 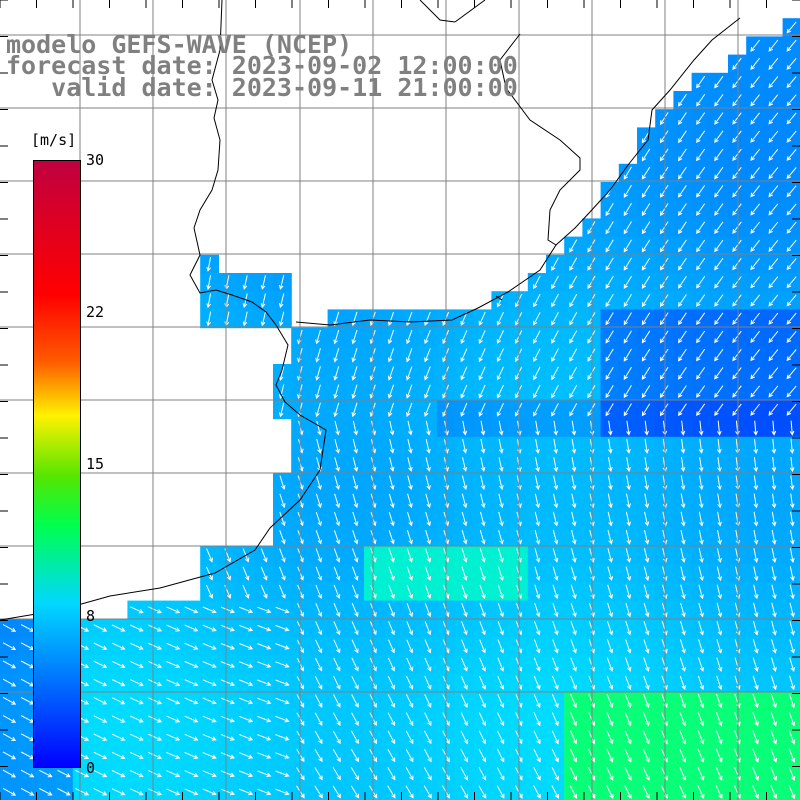 What do you see at coordinates (461, 150) in the screenshot?
I see `national-border` at bounding box center [461, 150].